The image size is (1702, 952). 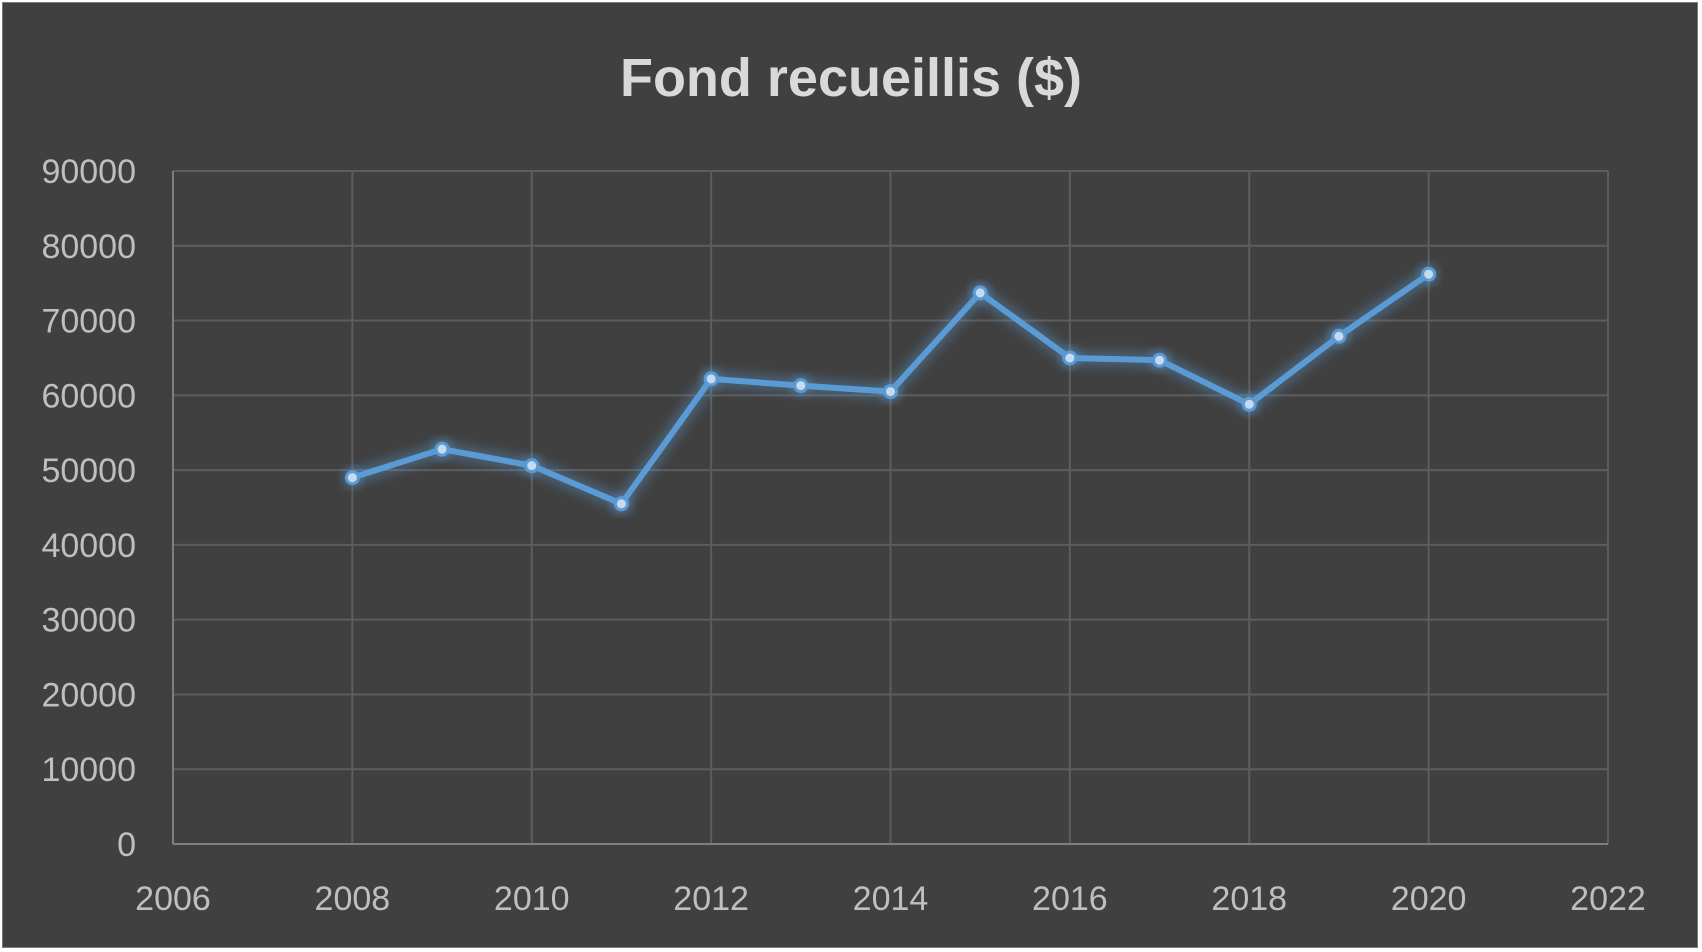 I want to click on y-tick-label: 90000, so click(x=88, y=172).